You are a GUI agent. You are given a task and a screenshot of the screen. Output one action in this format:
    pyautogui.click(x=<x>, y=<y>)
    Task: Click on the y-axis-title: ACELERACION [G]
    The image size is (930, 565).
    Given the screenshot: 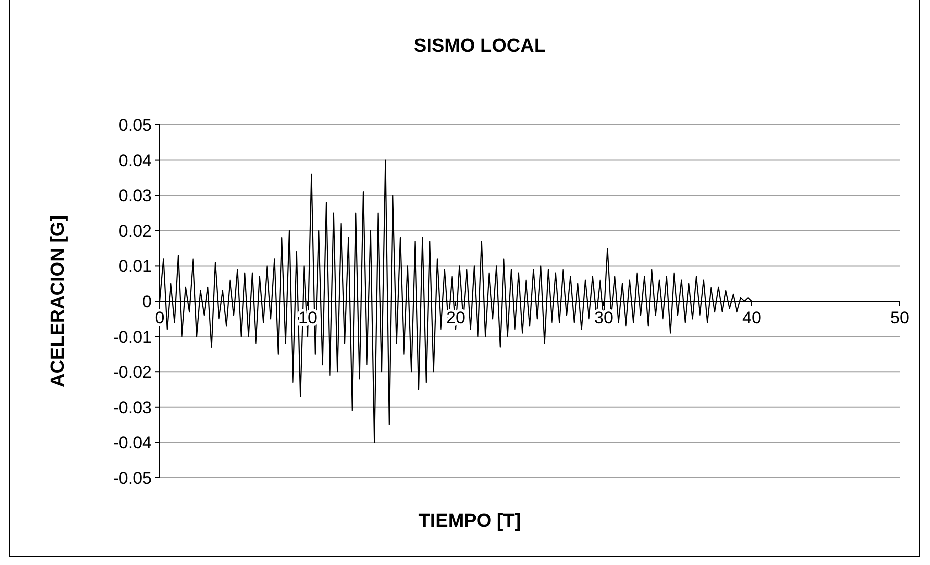 What is the action you would take?
    pyautogui.click(x=58, y=301)
    